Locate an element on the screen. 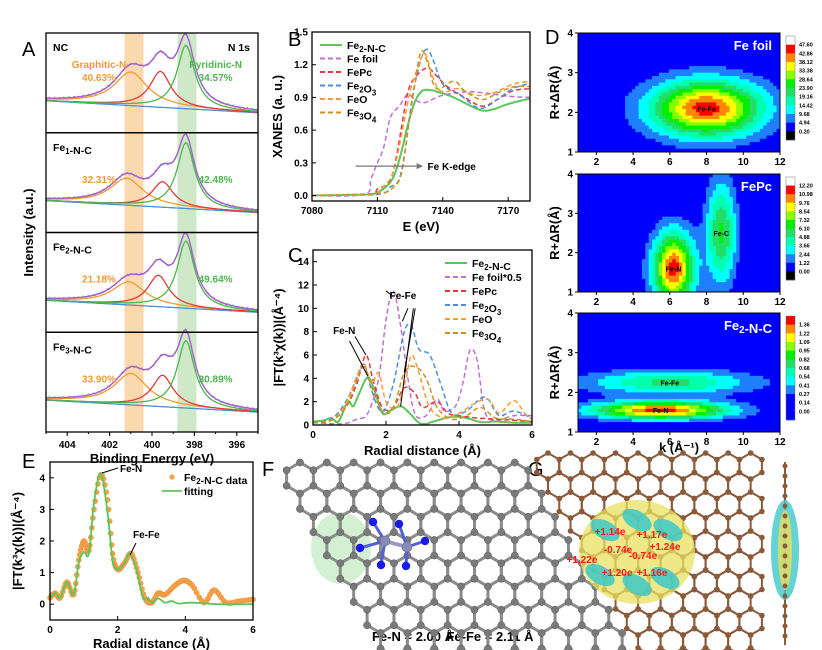  series-line-fe2nc is located at coordinates (421, 142).